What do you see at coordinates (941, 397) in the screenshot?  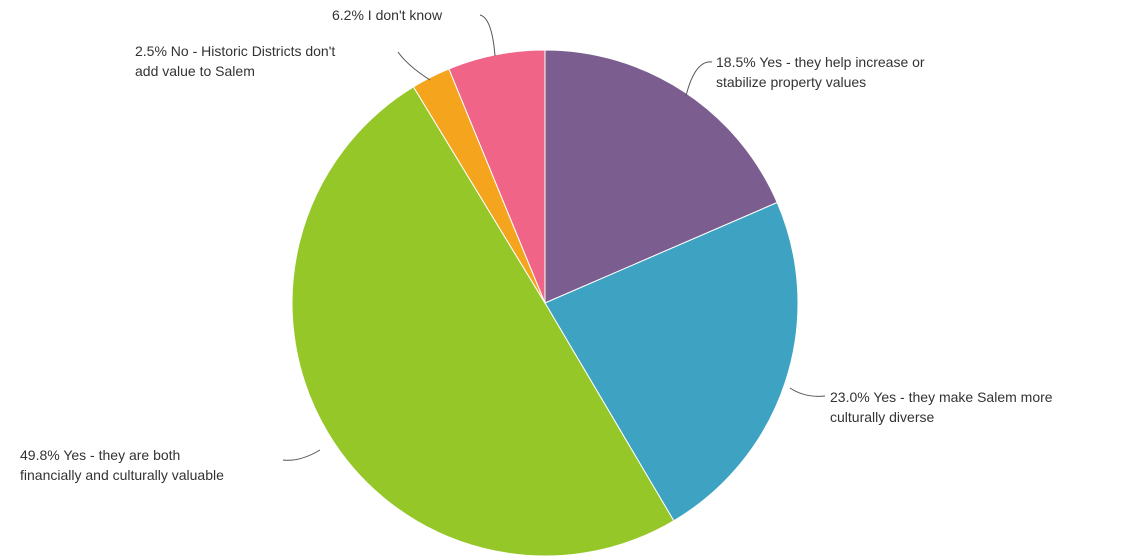 I see `slice-label-2-line-1: 23.0% Yes - they make Salem more` at bounding box center [941, 397].